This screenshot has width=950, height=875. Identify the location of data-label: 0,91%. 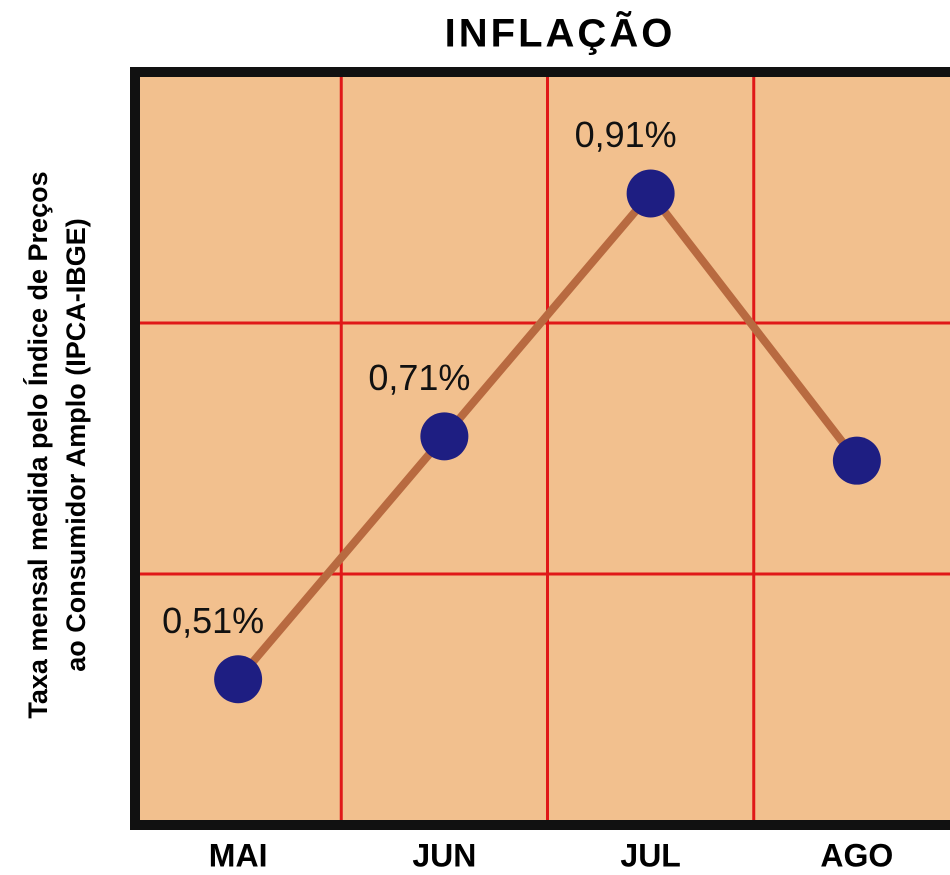
(626, 134).